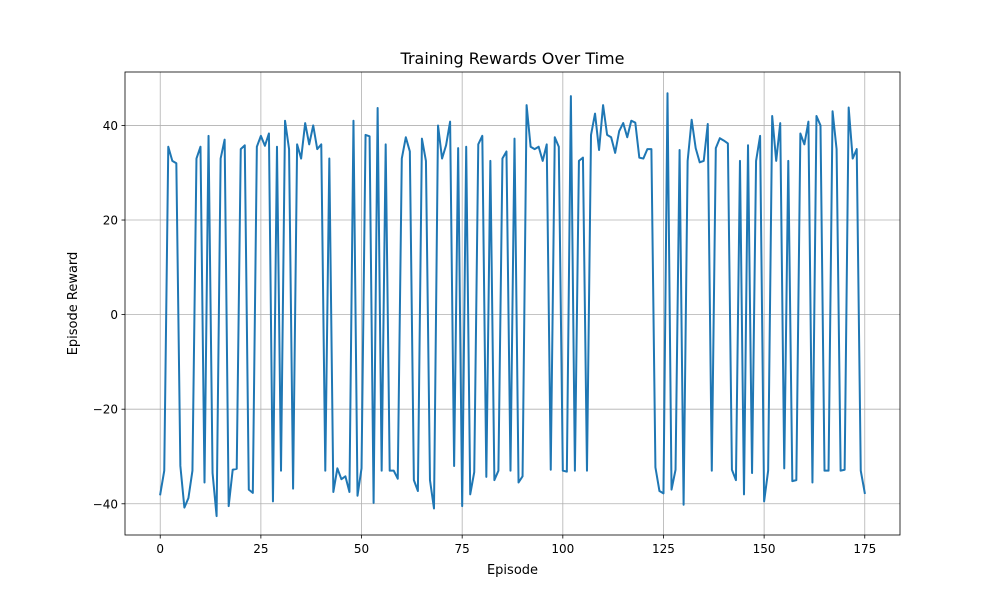 This screenshot has width=1000, height=604. What do you see at coordinates (864, 549) in the screenshot?
I see `x-tick-label: 175` at bounding box center [864, 549].